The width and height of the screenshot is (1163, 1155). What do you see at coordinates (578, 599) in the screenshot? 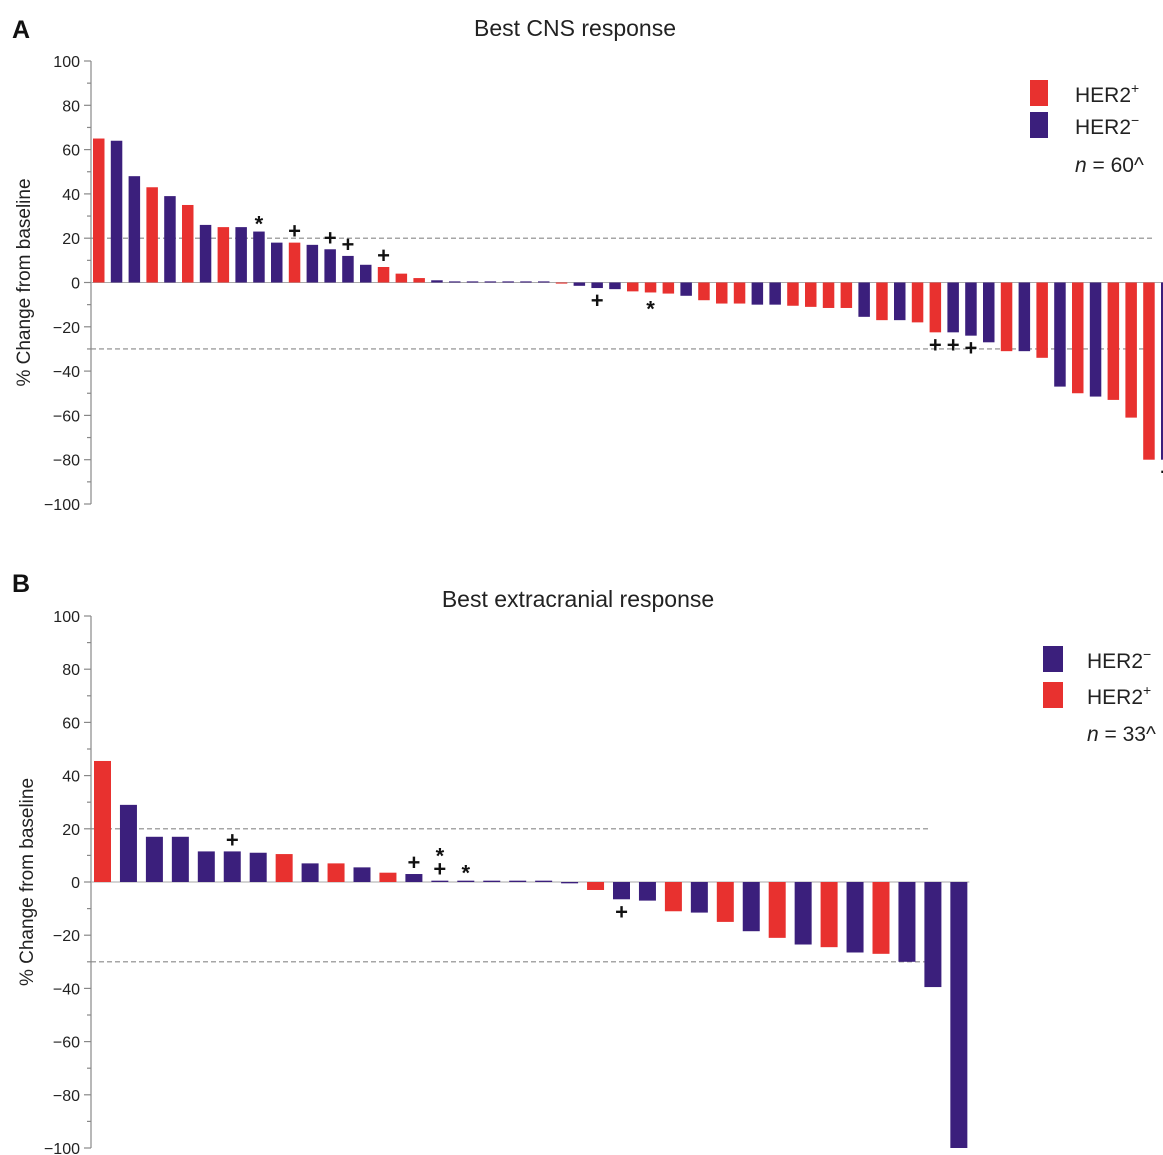
I see `chart-title: Best extracranial response` at bounding box center [578, 599].